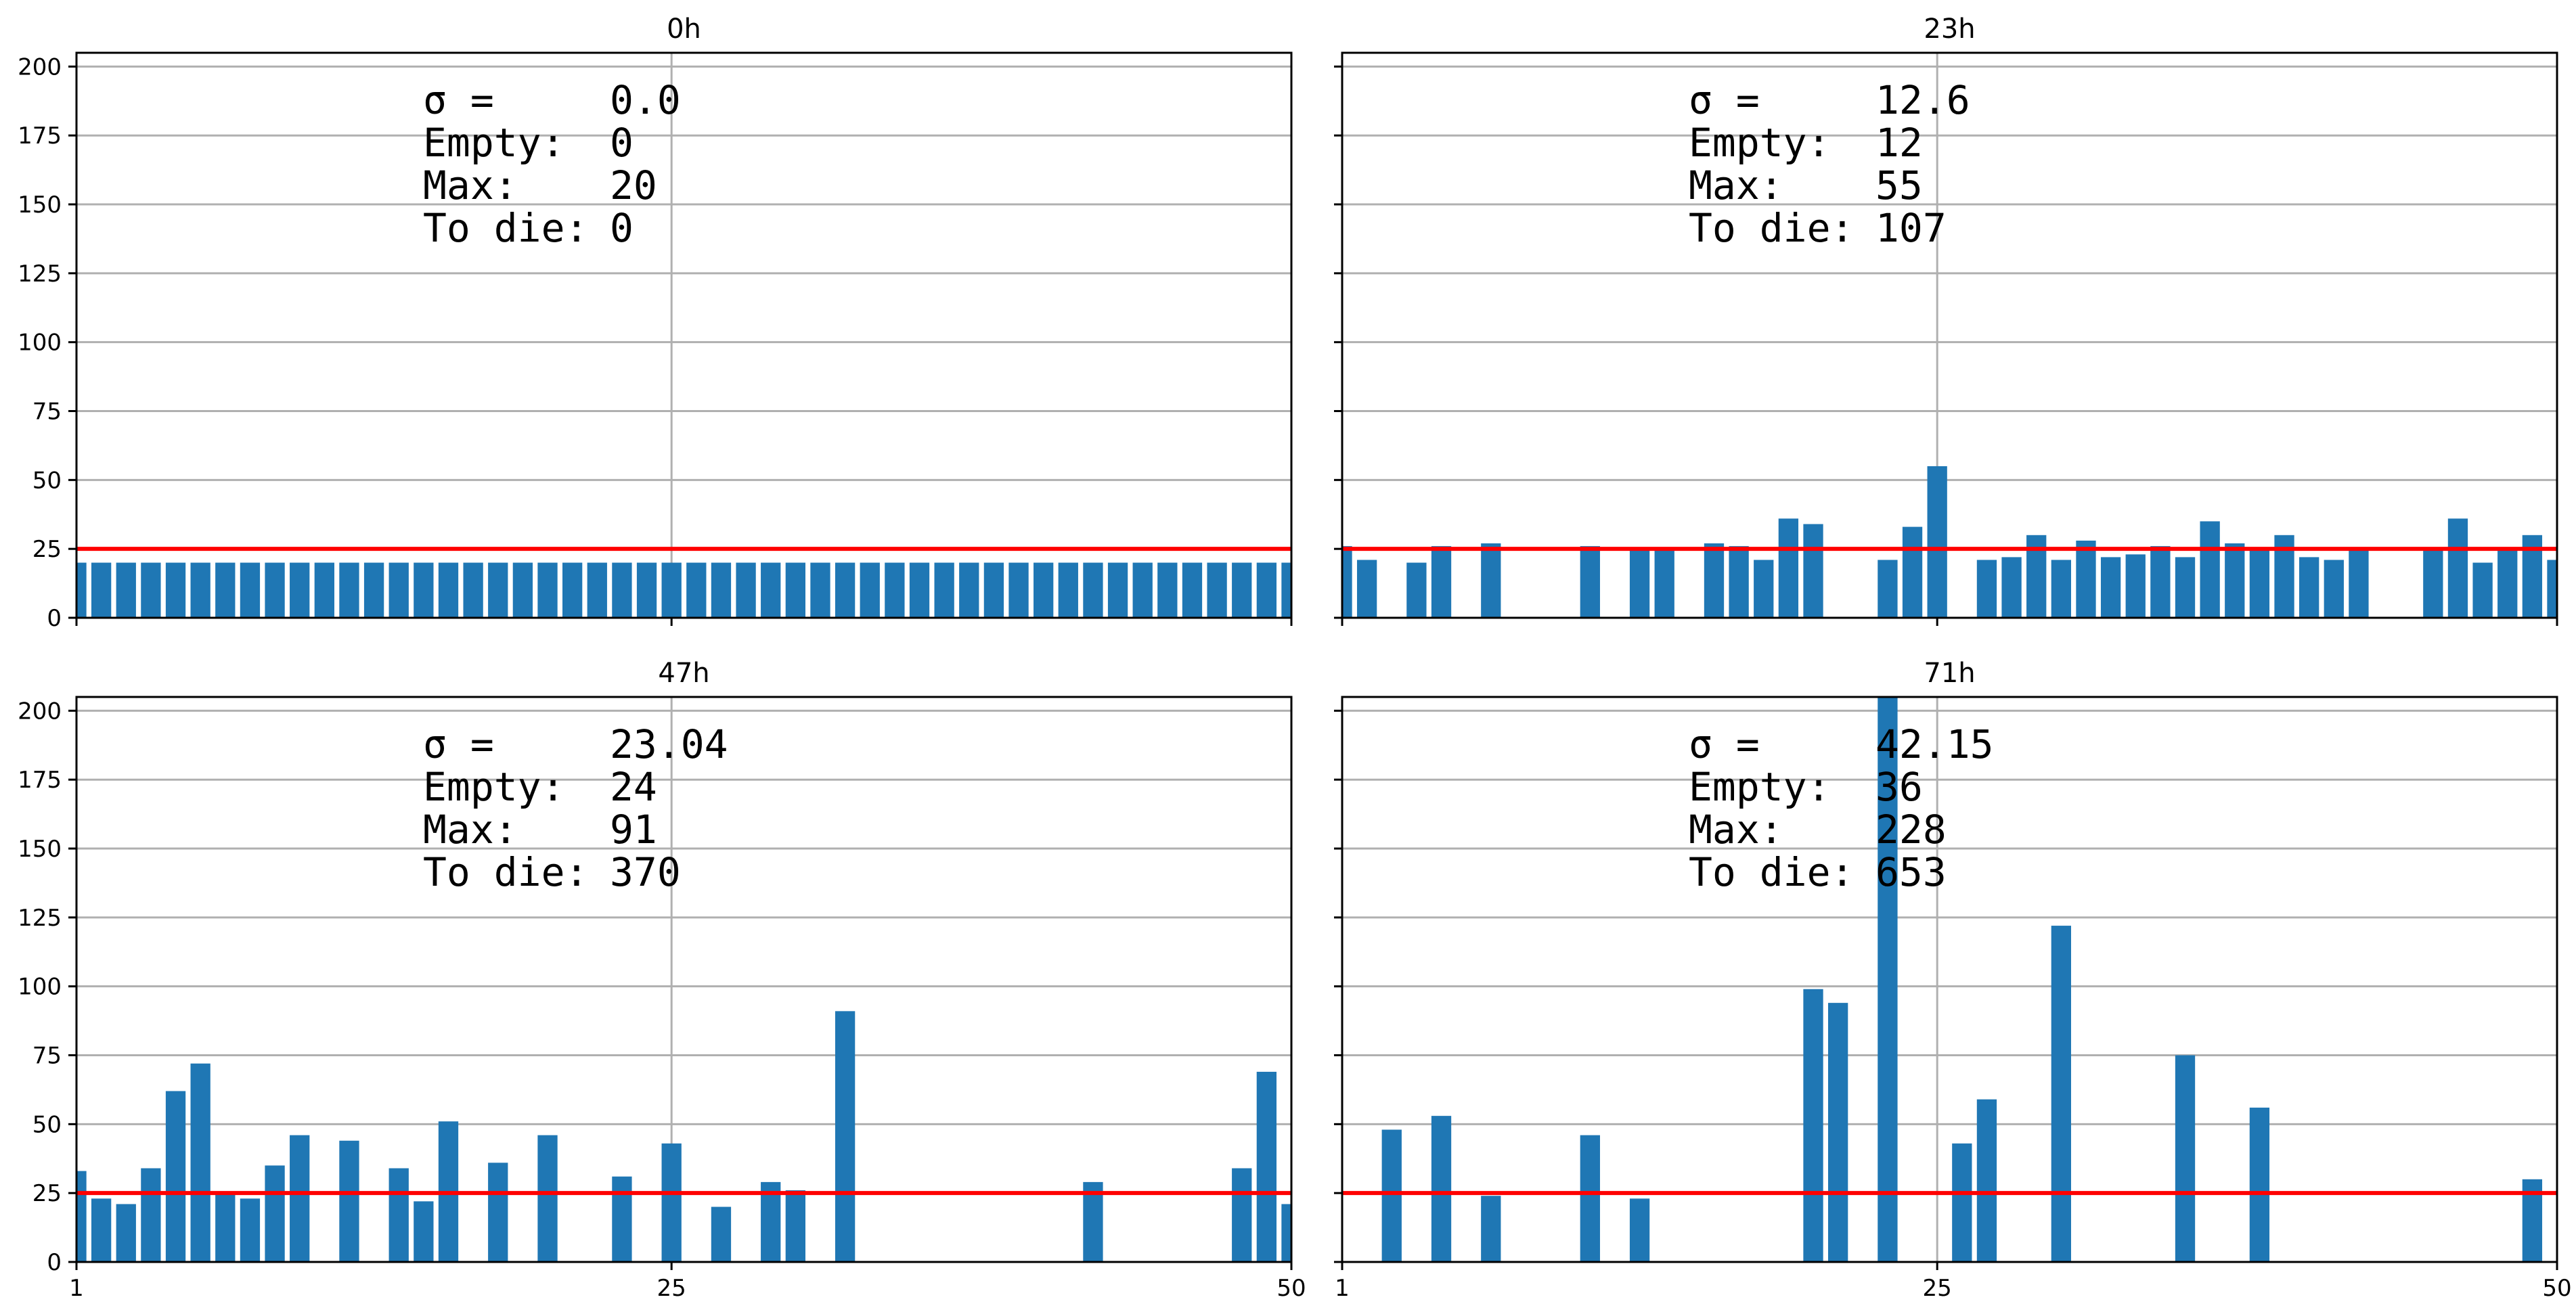 This screenshot has width=2576, height=1310. Describe the element at coordinates (47, 1056) in the screenshot. I see `ytick-label-75: 75` at that location.